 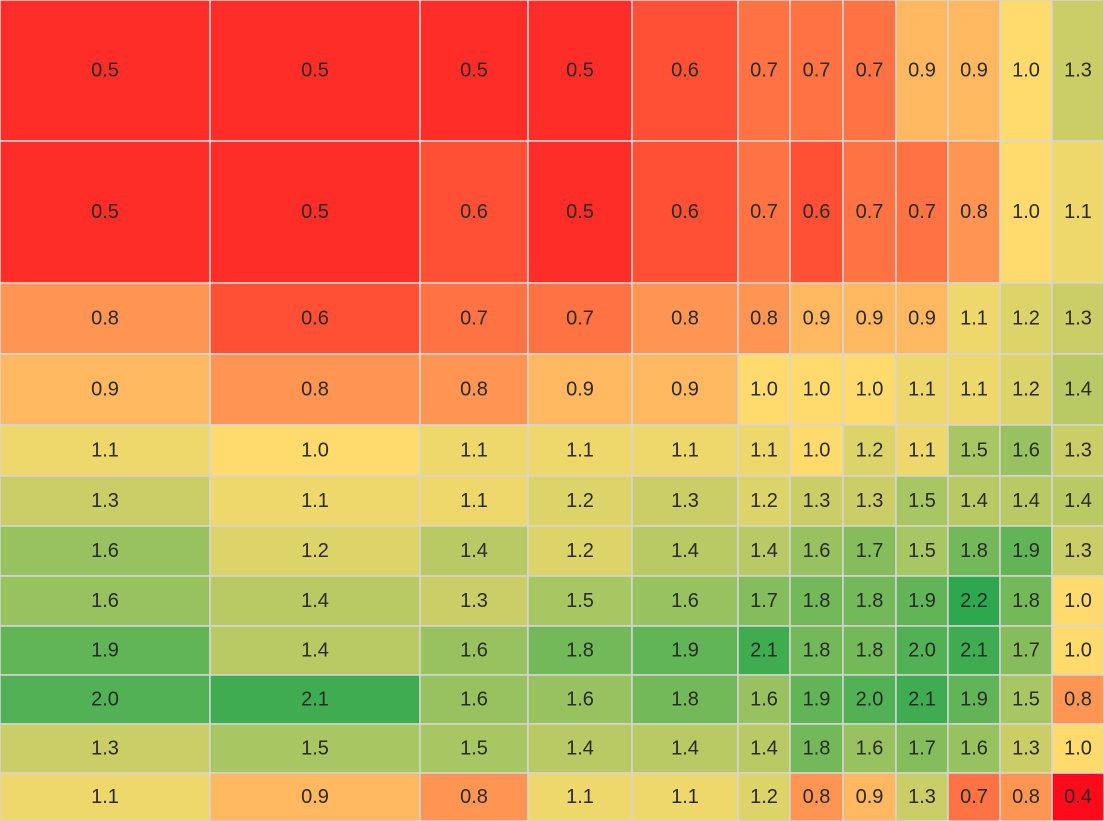 What do you see at coordinates (974, 451) in the screenshot?
I see `heatmap-cell-label: 1.5` at bounding box center [974, 451].